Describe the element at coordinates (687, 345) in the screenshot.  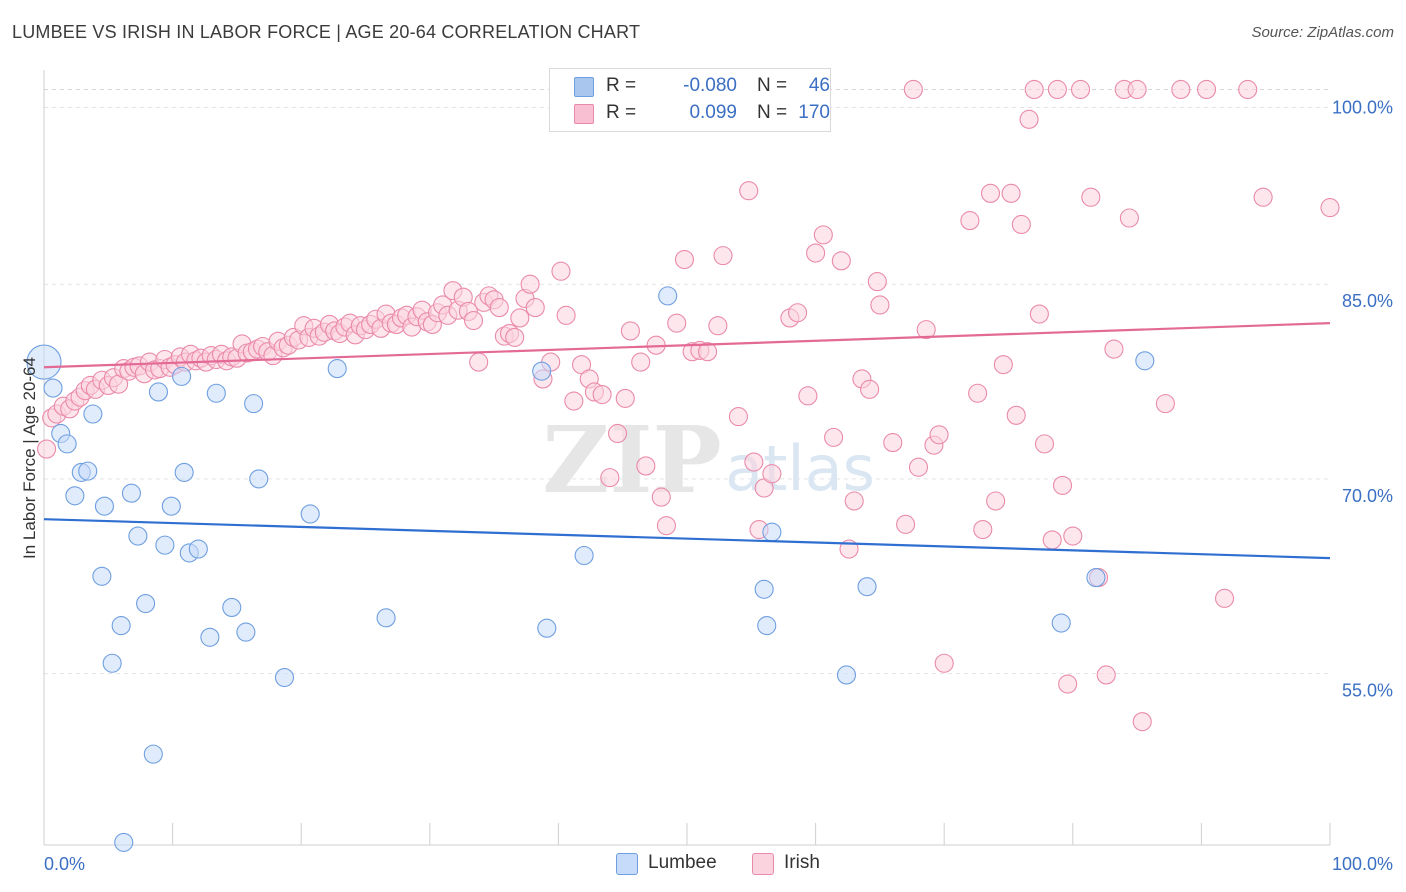
I see `trend-line-irish` at that location.